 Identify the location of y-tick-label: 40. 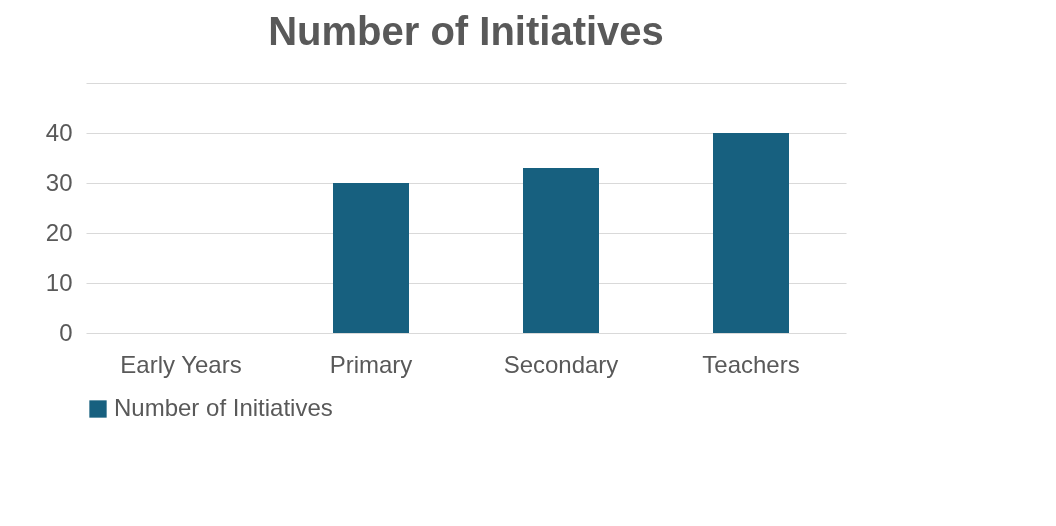
(59, 132).